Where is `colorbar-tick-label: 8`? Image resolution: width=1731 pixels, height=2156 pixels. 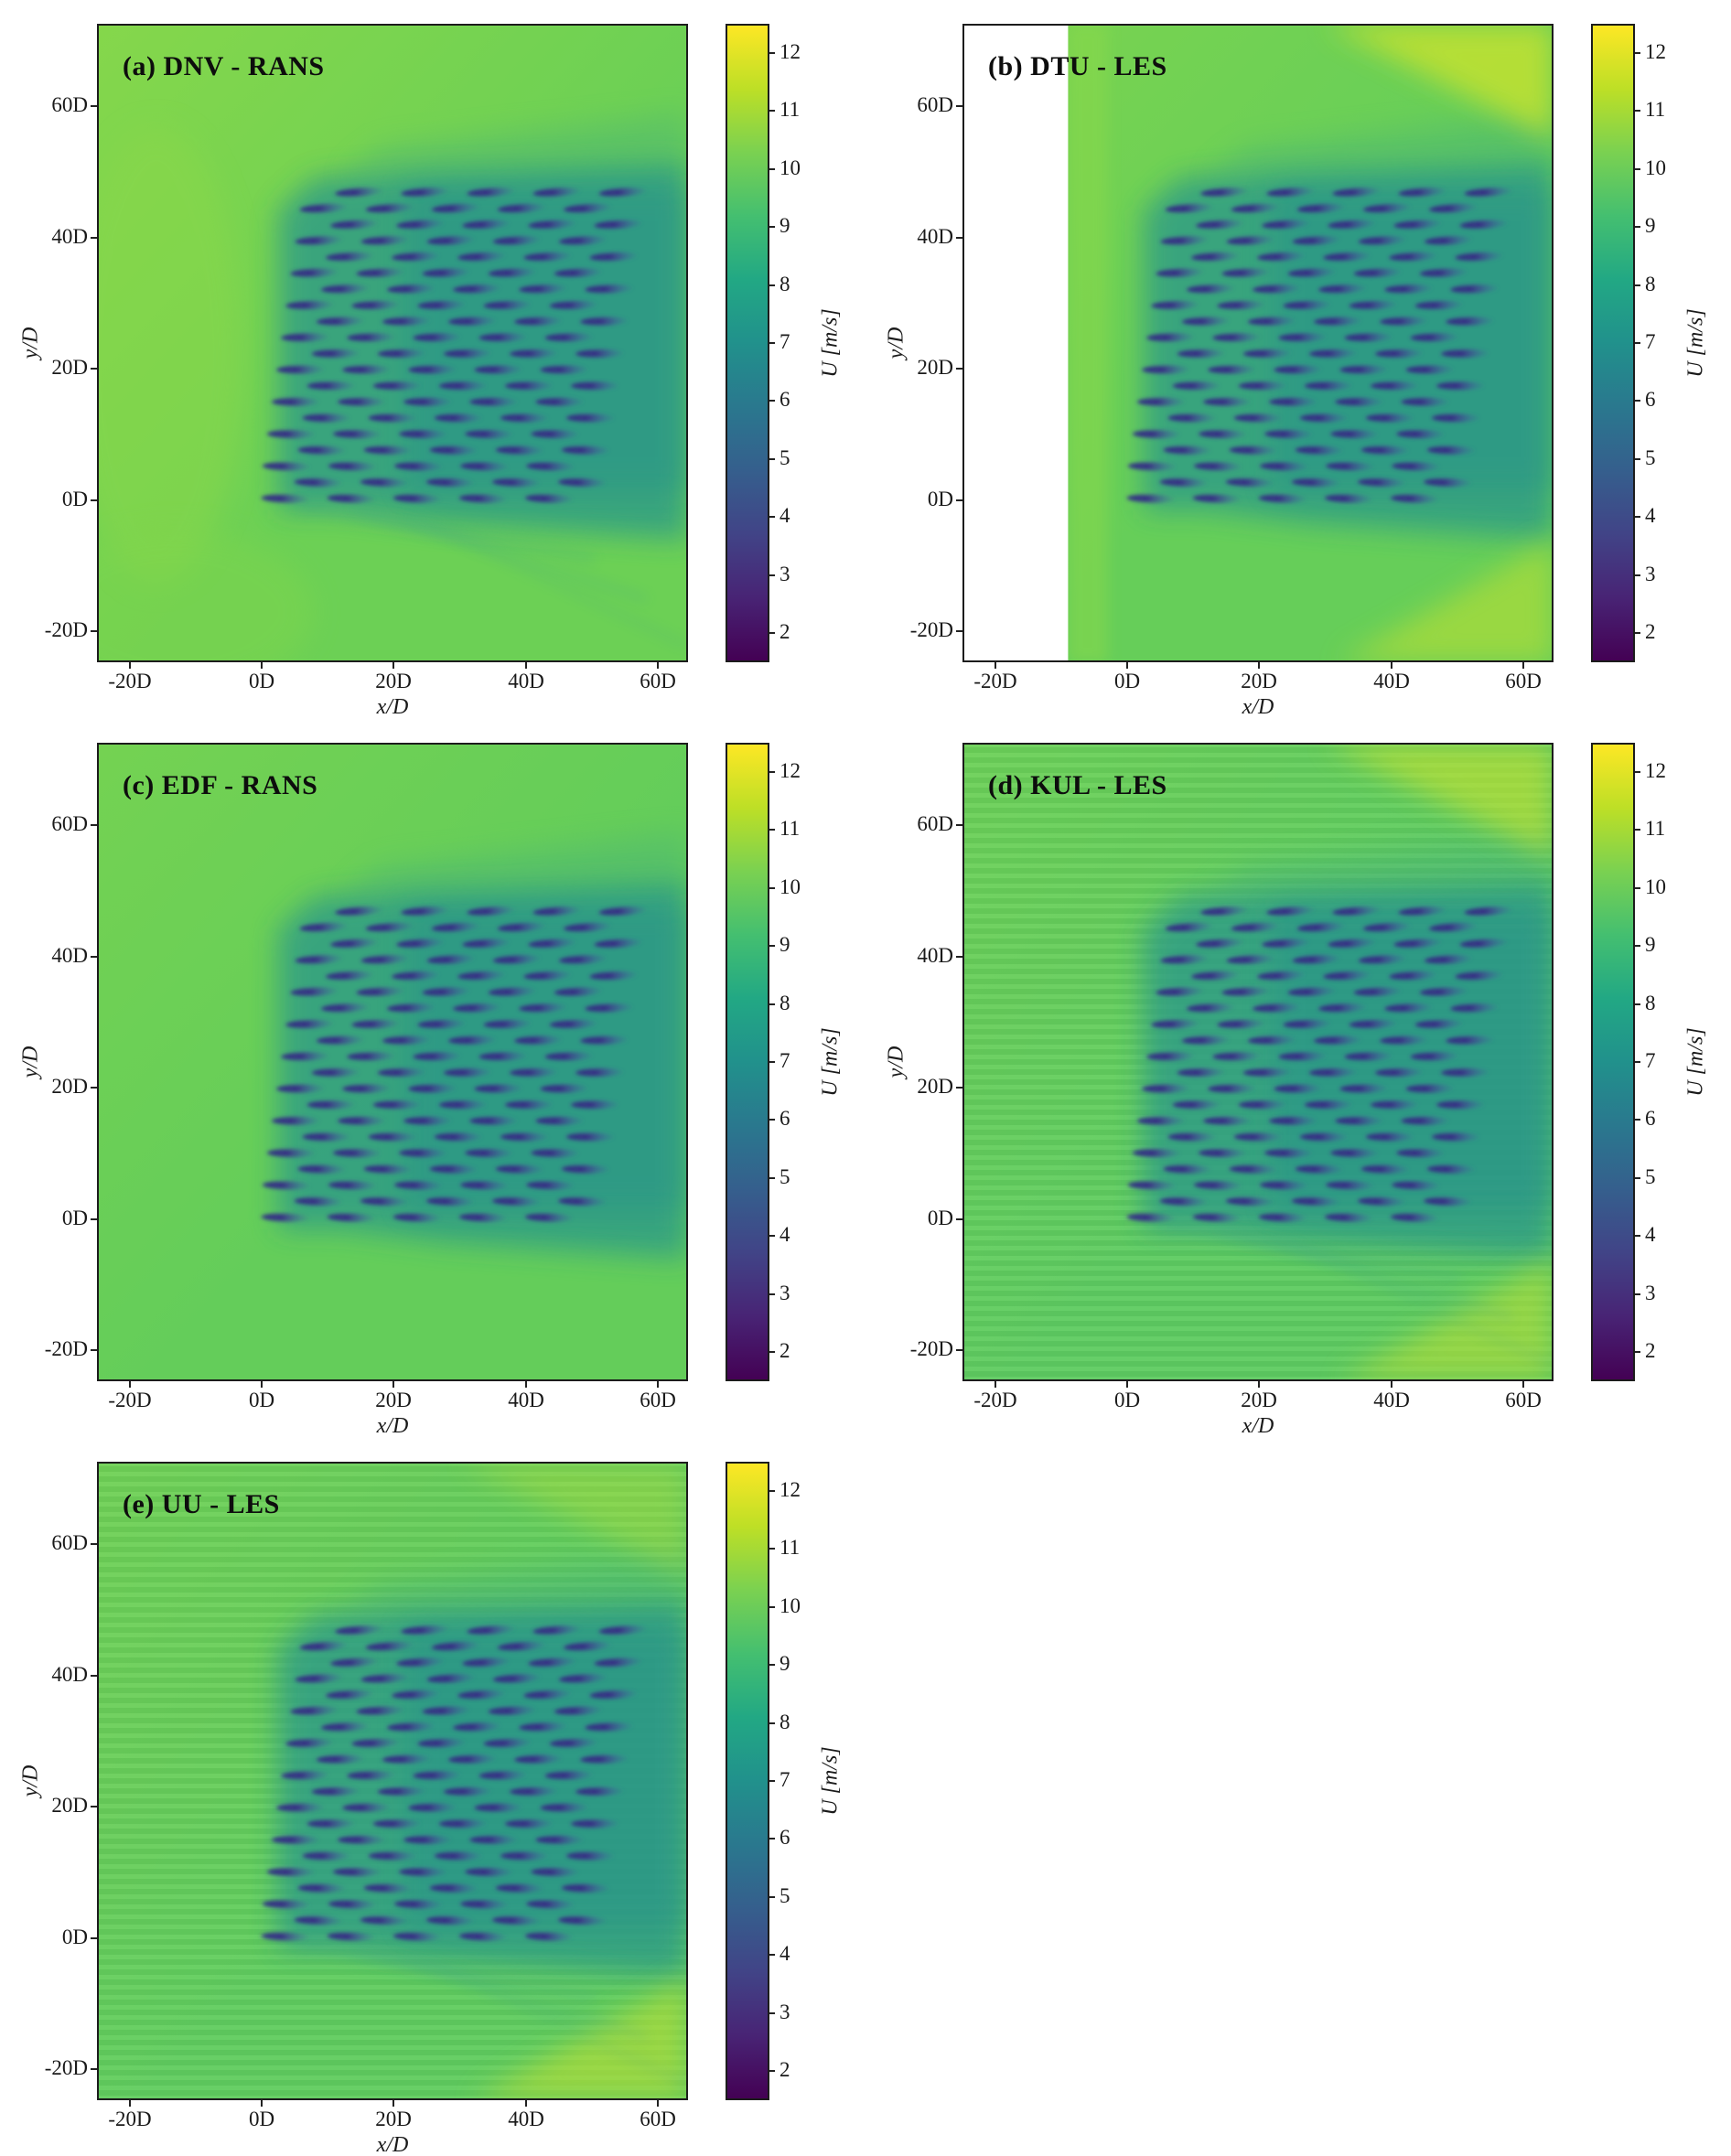 colorbar-tick-label: 8 is located at coordinates (784, 284).